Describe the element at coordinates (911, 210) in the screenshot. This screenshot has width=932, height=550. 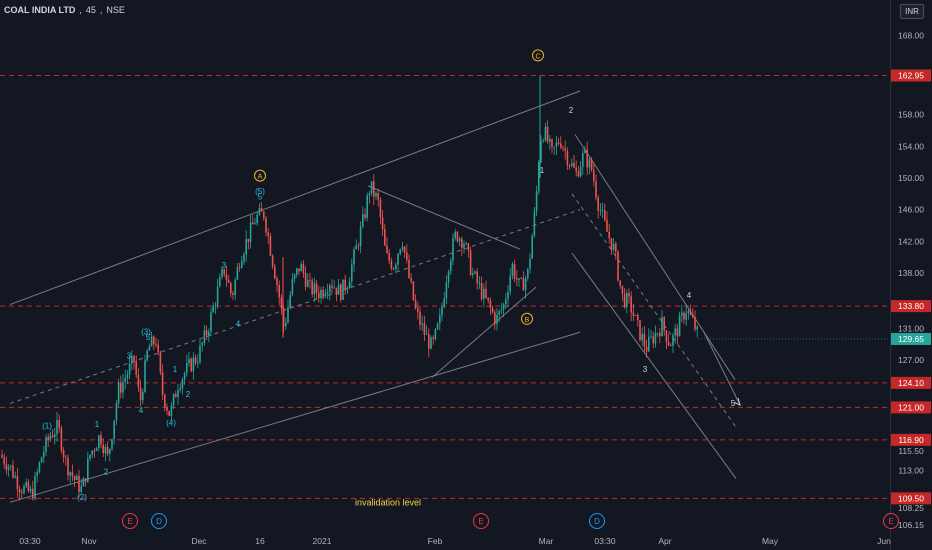
I see `y-axis-tick-label: 146.00` at that location.